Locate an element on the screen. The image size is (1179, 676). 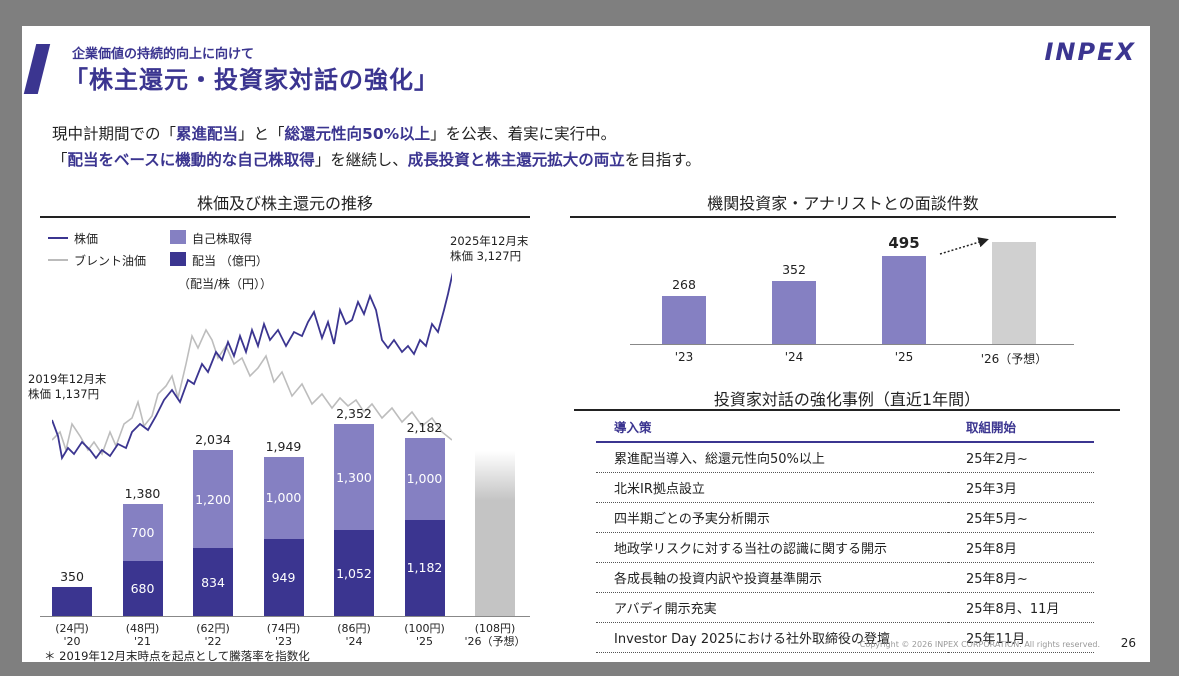
left-chart-title: 株価及び株主還元の推移 is located at coordinates (284, 203).